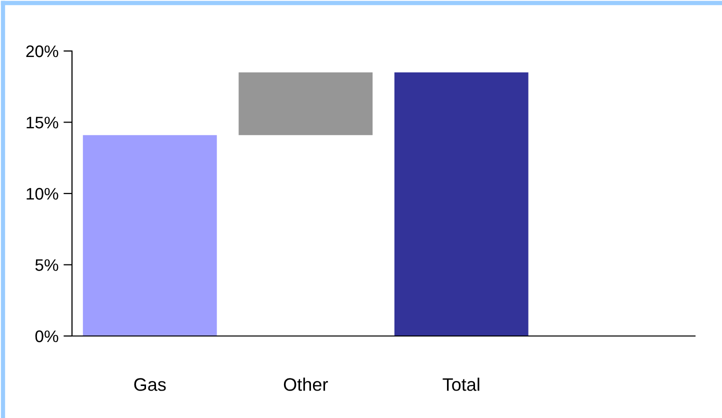 This screenshot has width=722, height=418. I want to click on y-tick-label: 0%, so click(46, 336).